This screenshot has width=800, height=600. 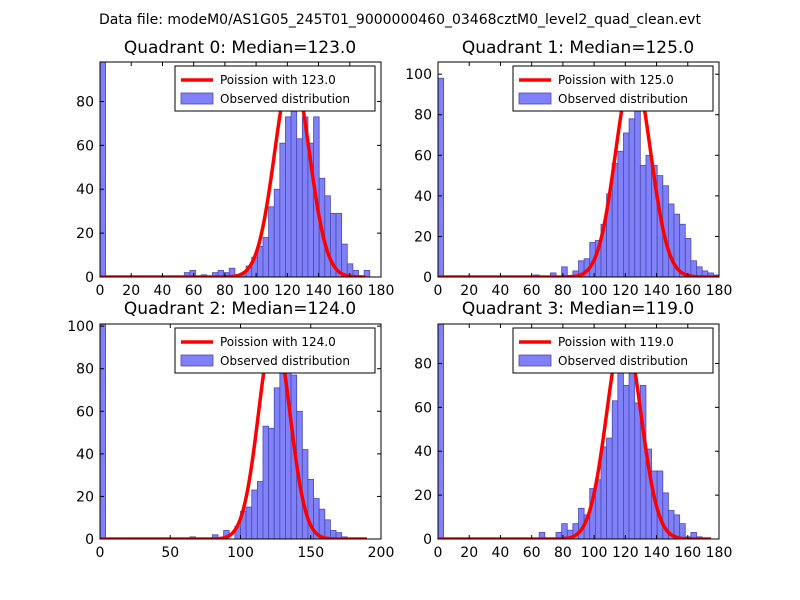 What do you see at coordinates (687, 553) in the screenshot?
I see `x-tick-label: 160` at bounding box center [687, 553].